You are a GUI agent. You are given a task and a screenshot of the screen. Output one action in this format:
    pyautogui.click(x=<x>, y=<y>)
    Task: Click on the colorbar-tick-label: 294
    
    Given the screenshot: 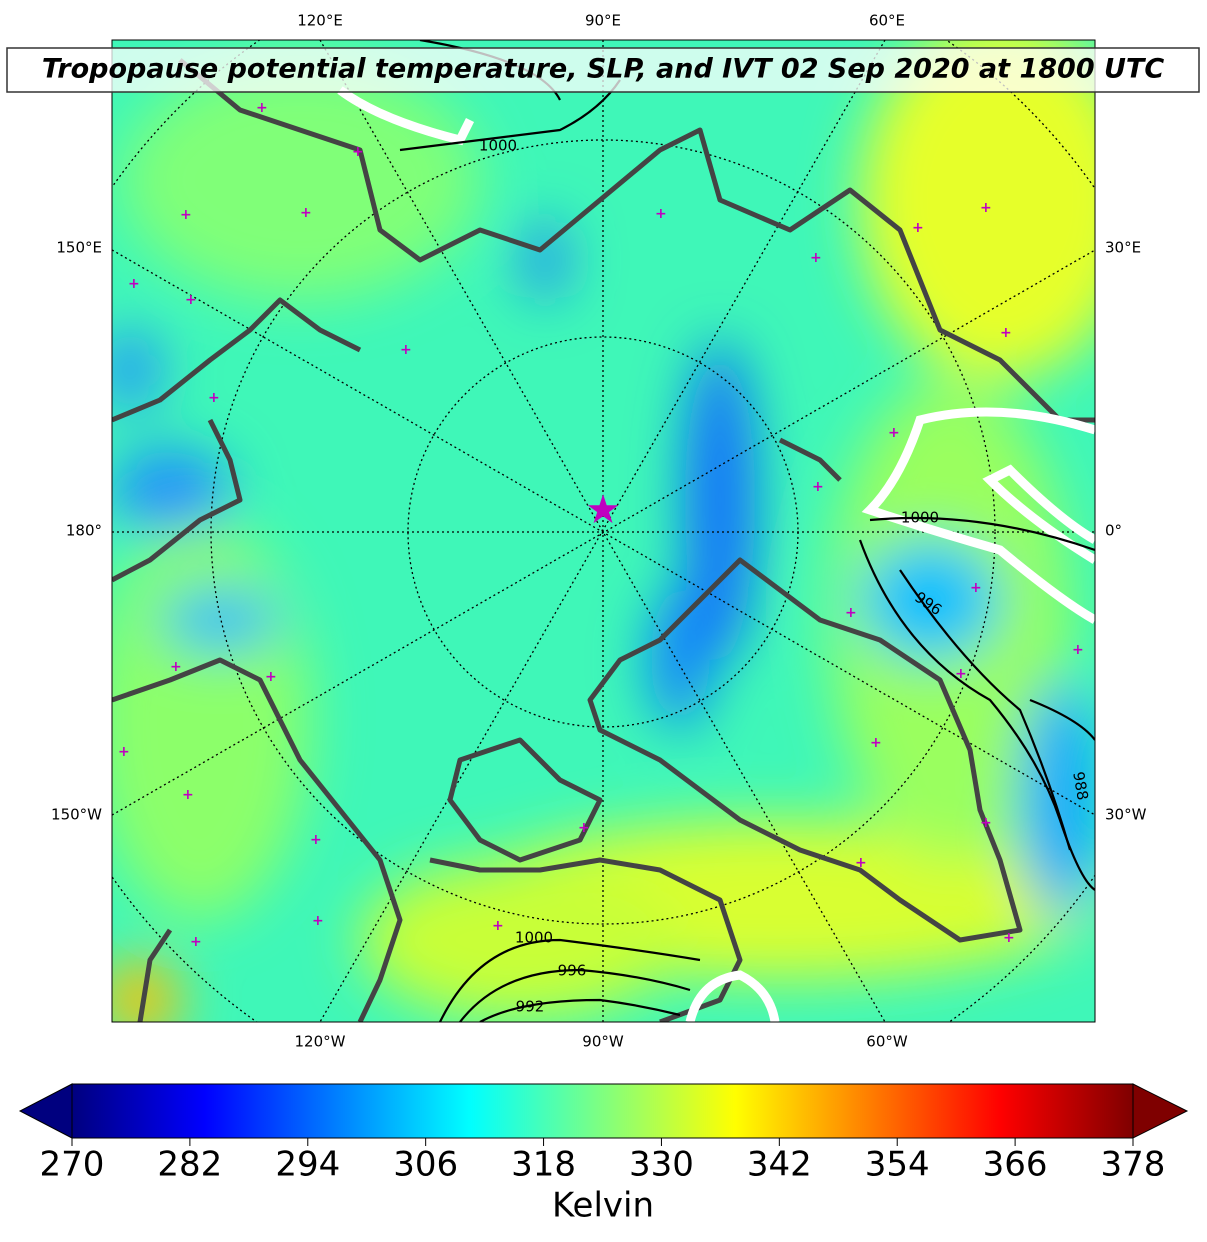 What is the action you would take?
    pyautogui.click(x=307, y=1165)
    